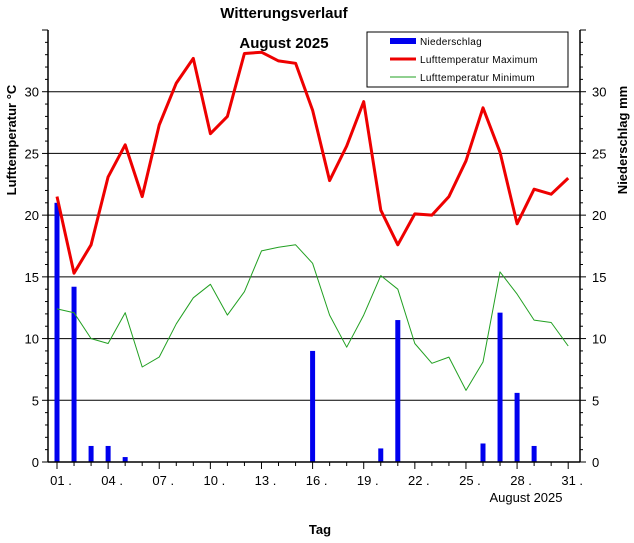 The image size is (634, 543). I want to click on x-axis-date-label: August 2025, so click(525, 497).